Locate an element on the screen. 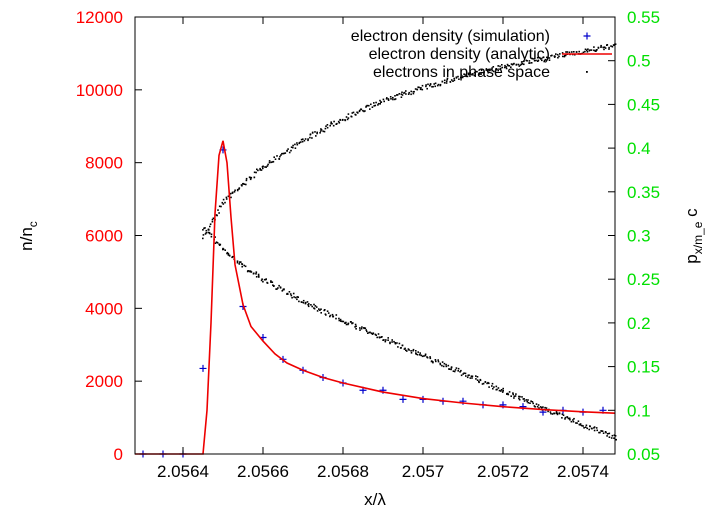 This screenshot has height=515, width=726. left-tick-label: 12000 is located at coordinates (99, 17).